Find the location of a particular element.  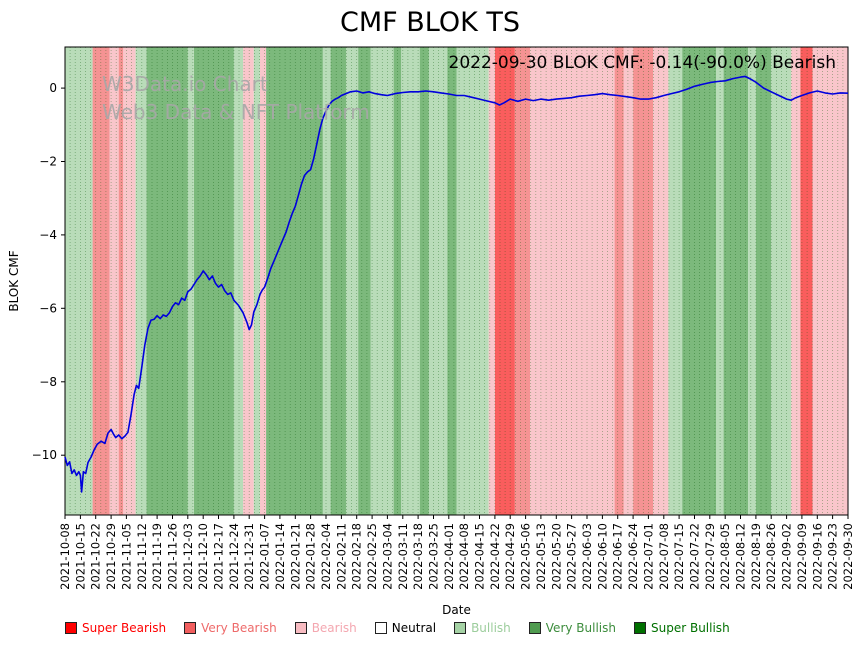

legend-item-super_bearish: Super Bearish is located at coordinates (115, 628).